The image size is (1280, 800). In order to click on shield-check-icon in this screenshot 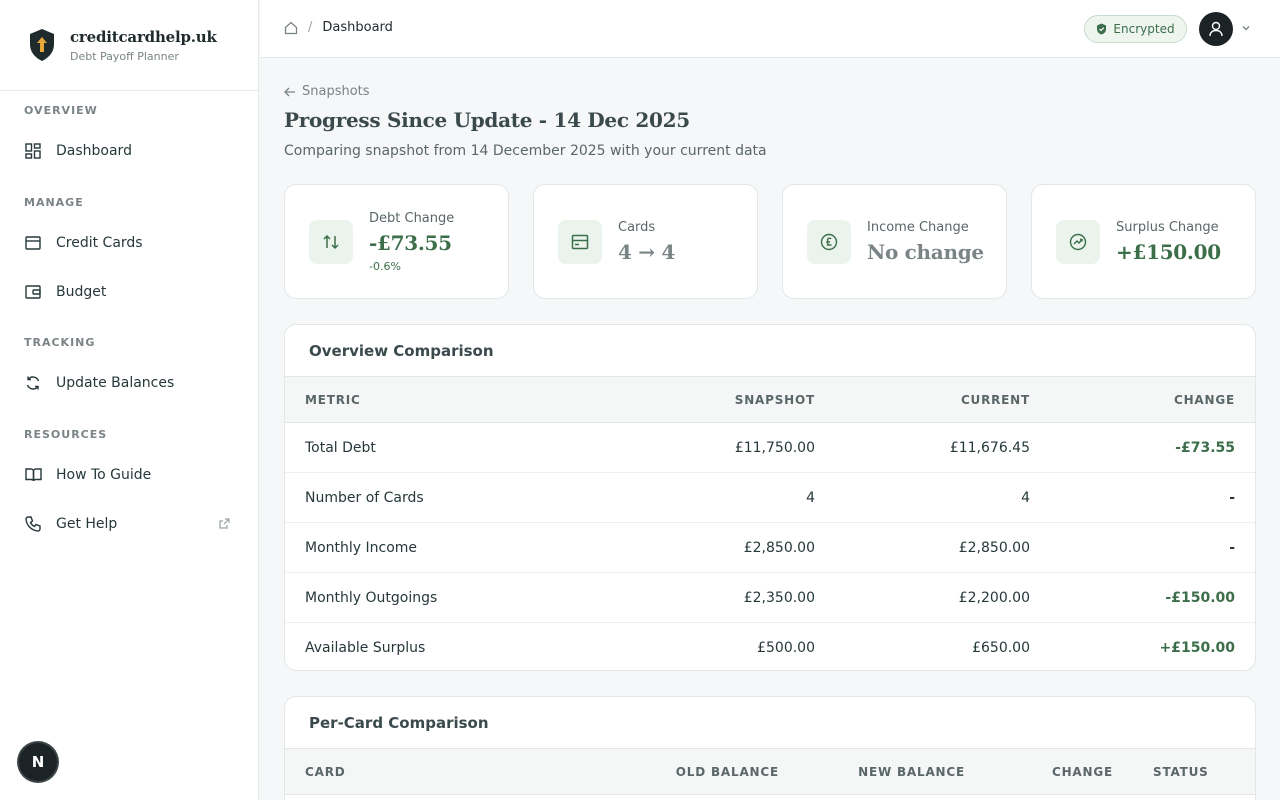, I will do `click(1102, 29)`.